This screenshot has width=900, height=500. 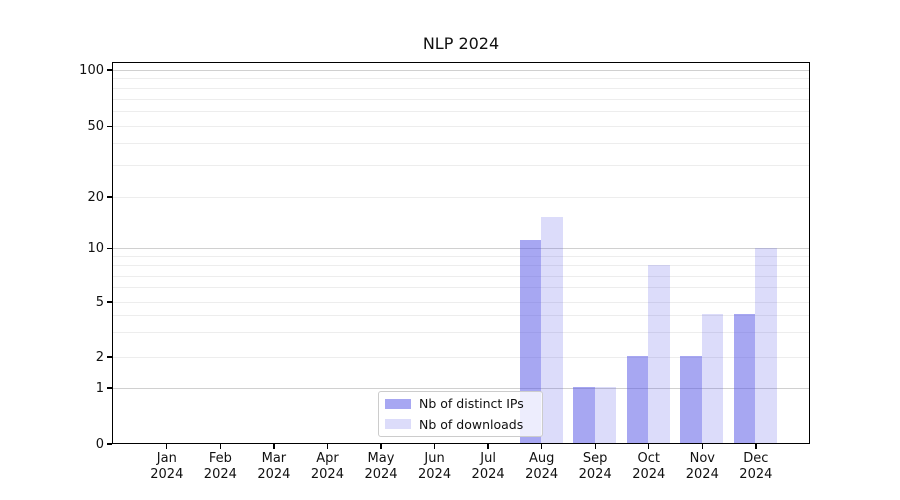 What do you see at coordinates (488, 446) in the screenshot?
I see `xtick-mark-jul` at bounding box center [488, 446].